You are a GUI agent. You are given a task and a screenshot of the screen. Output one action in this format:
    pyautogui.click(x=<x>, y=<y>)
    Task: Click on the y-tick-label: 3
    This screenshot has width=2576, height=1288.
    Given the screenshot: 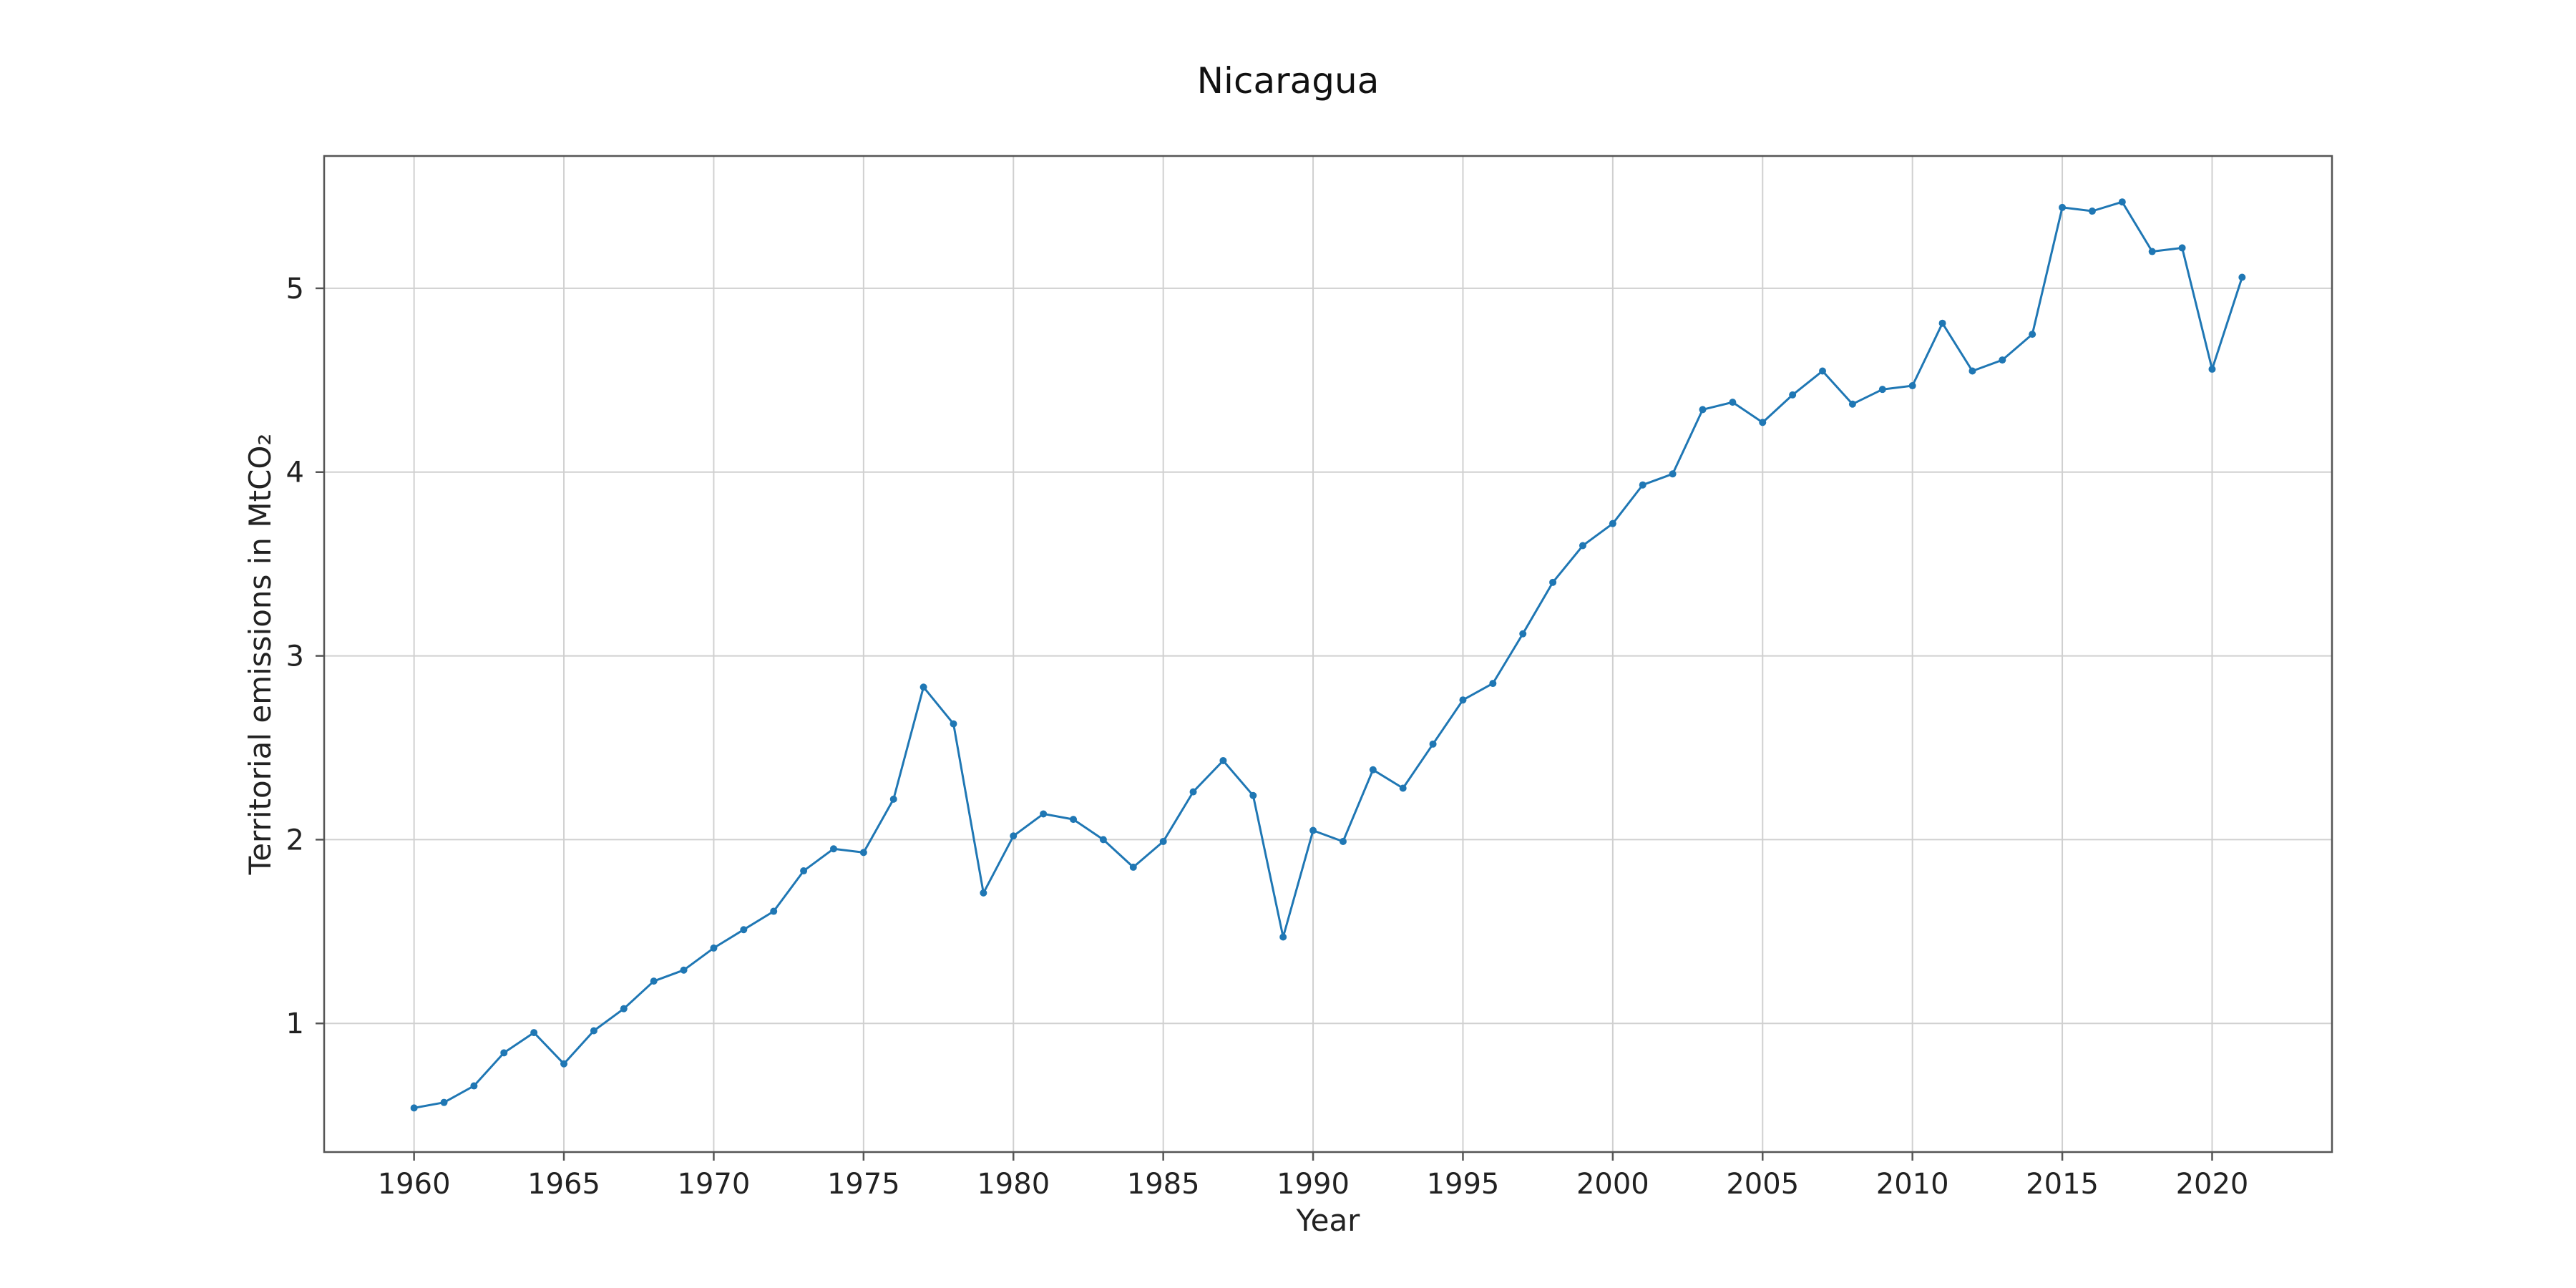 What is the action you would take?
    pyautogui.click(x=295, y=656)
    